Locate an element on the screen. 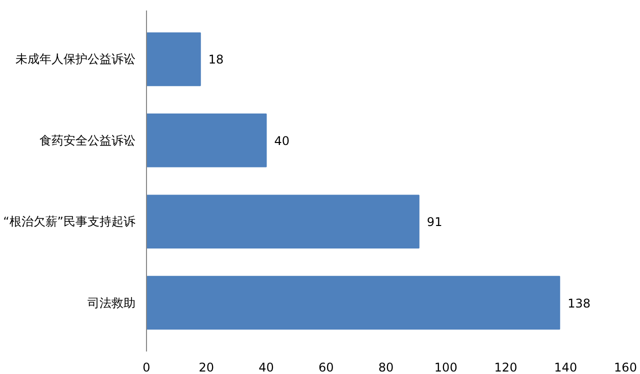 The height and width of the screenshot is (374, 640). x-tick-label: 80 is located at coordinates (386, 367).